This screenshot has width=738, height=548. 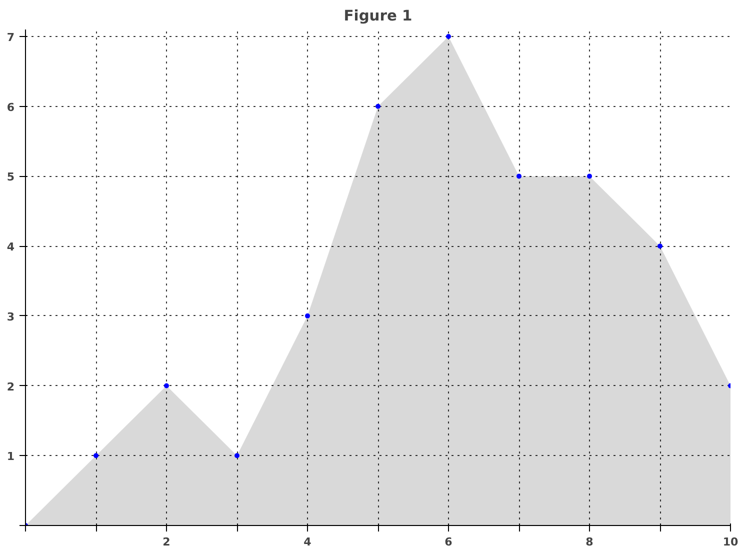 I want to click on chart-title: Figure 1, so click(x=378, y=16).